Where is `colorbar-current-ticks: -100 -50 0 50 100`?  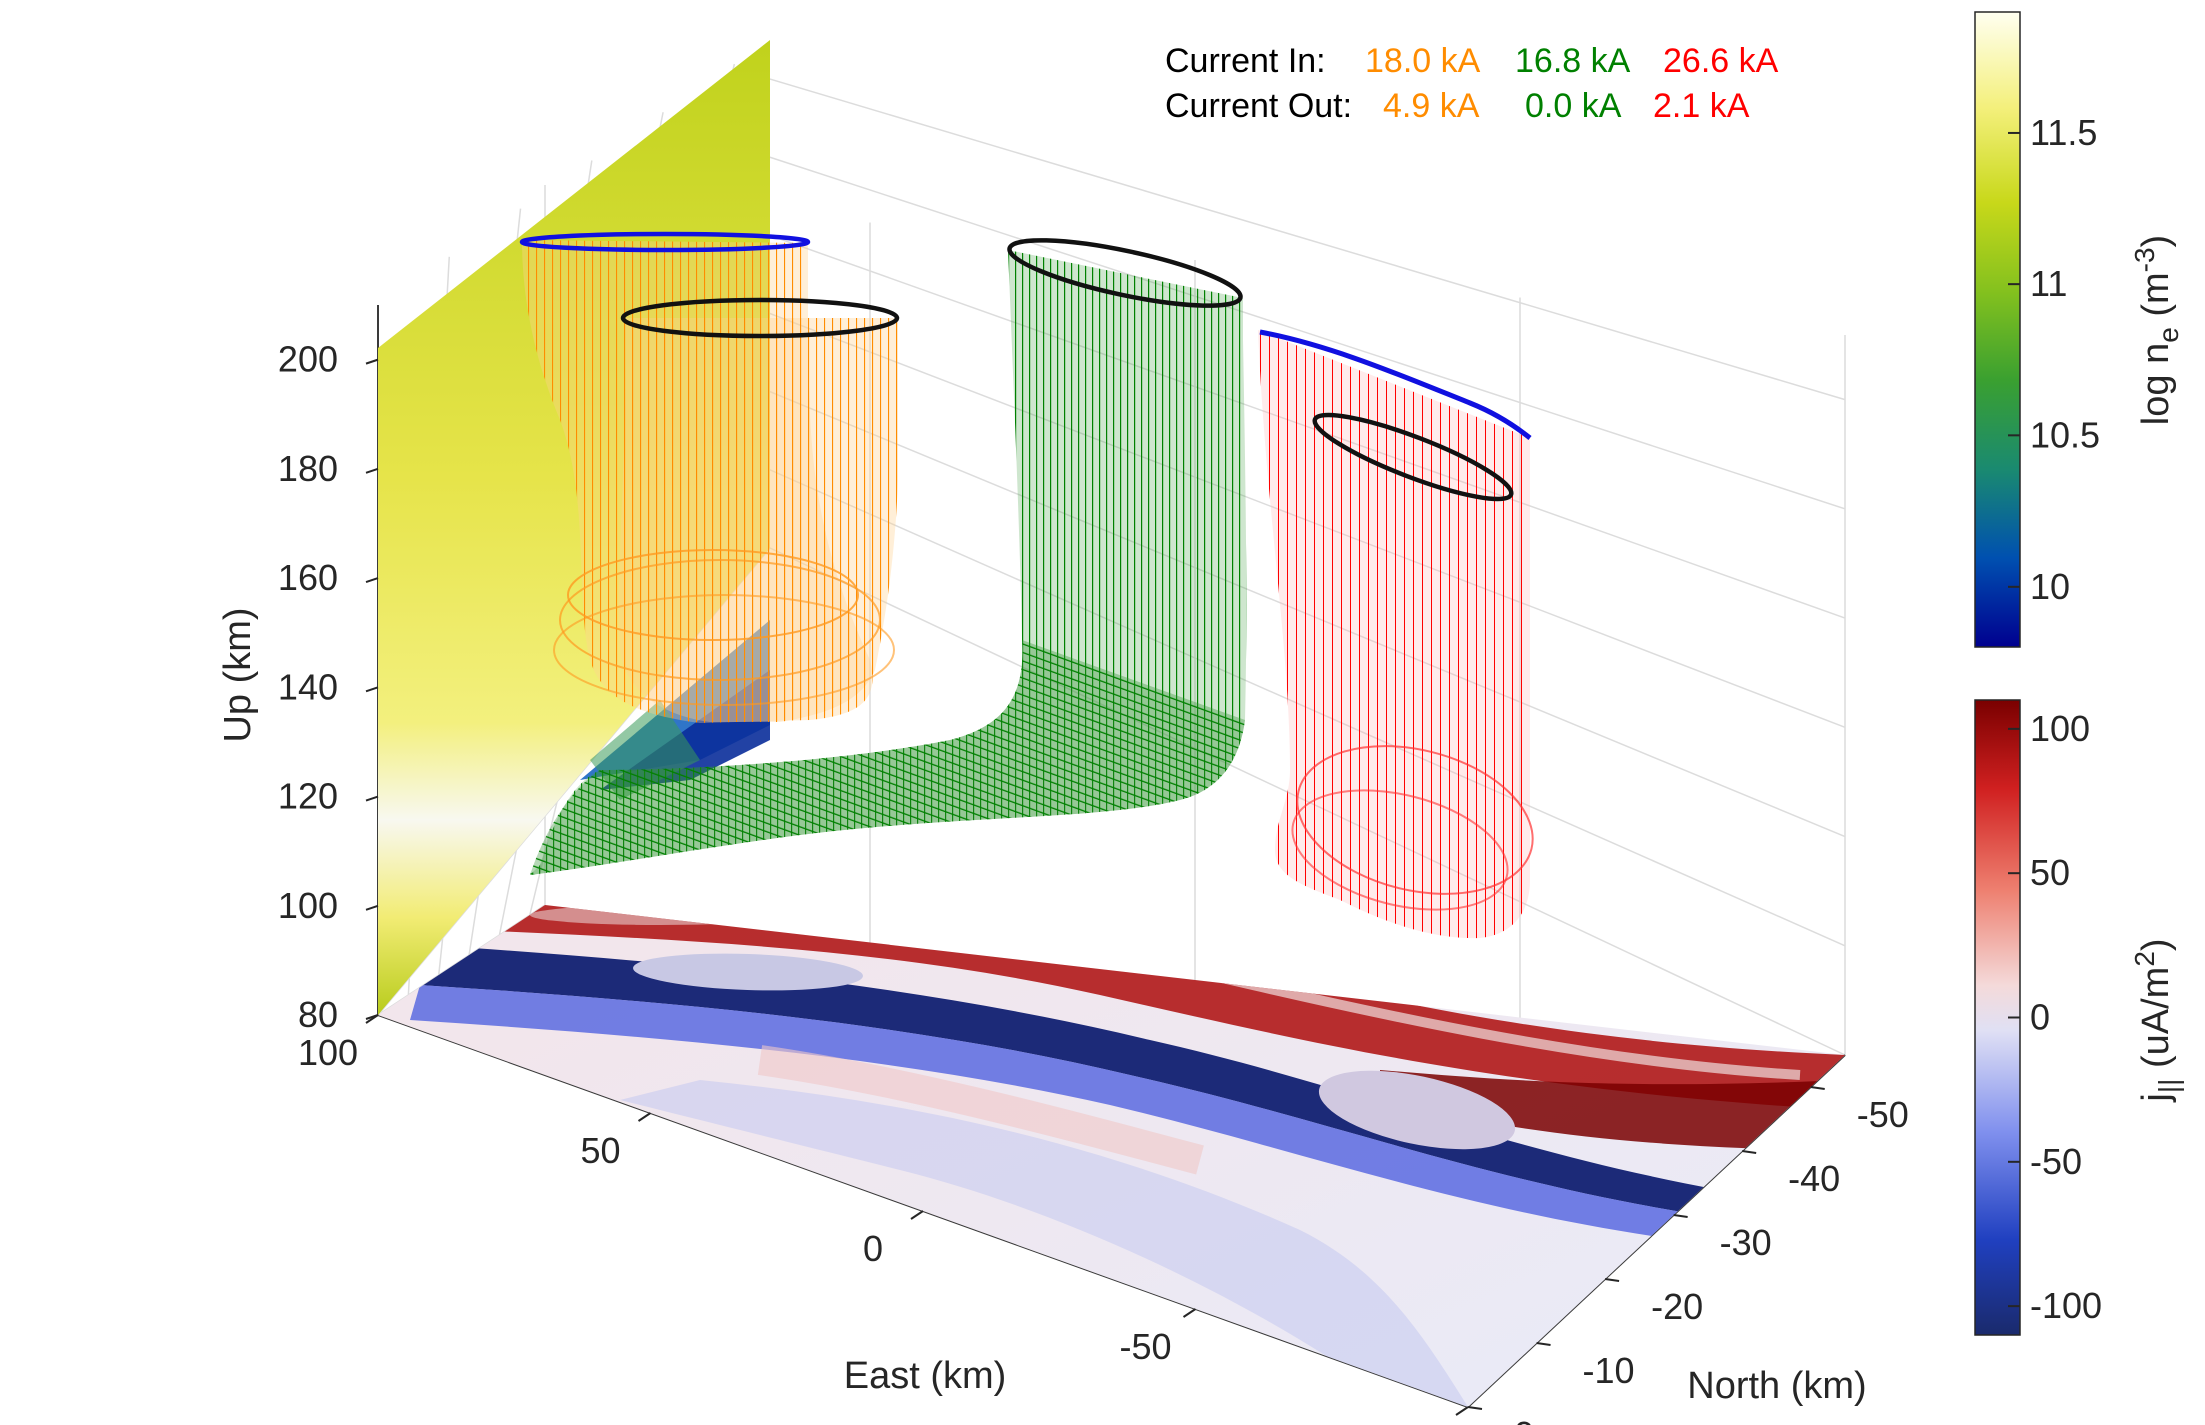
colorbar-current-ticks: -100 -50 0 50 100 is located at coordinates (2055, 1017).